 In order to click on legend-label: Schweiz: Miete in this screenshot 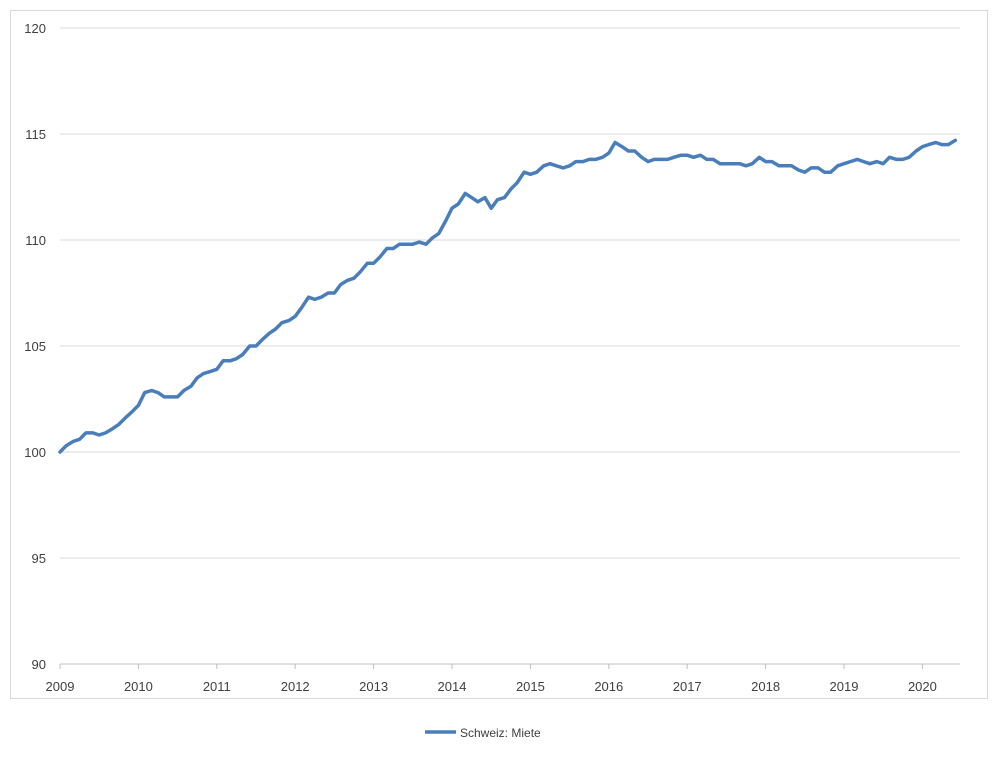, I will do `click(500, 733)`.